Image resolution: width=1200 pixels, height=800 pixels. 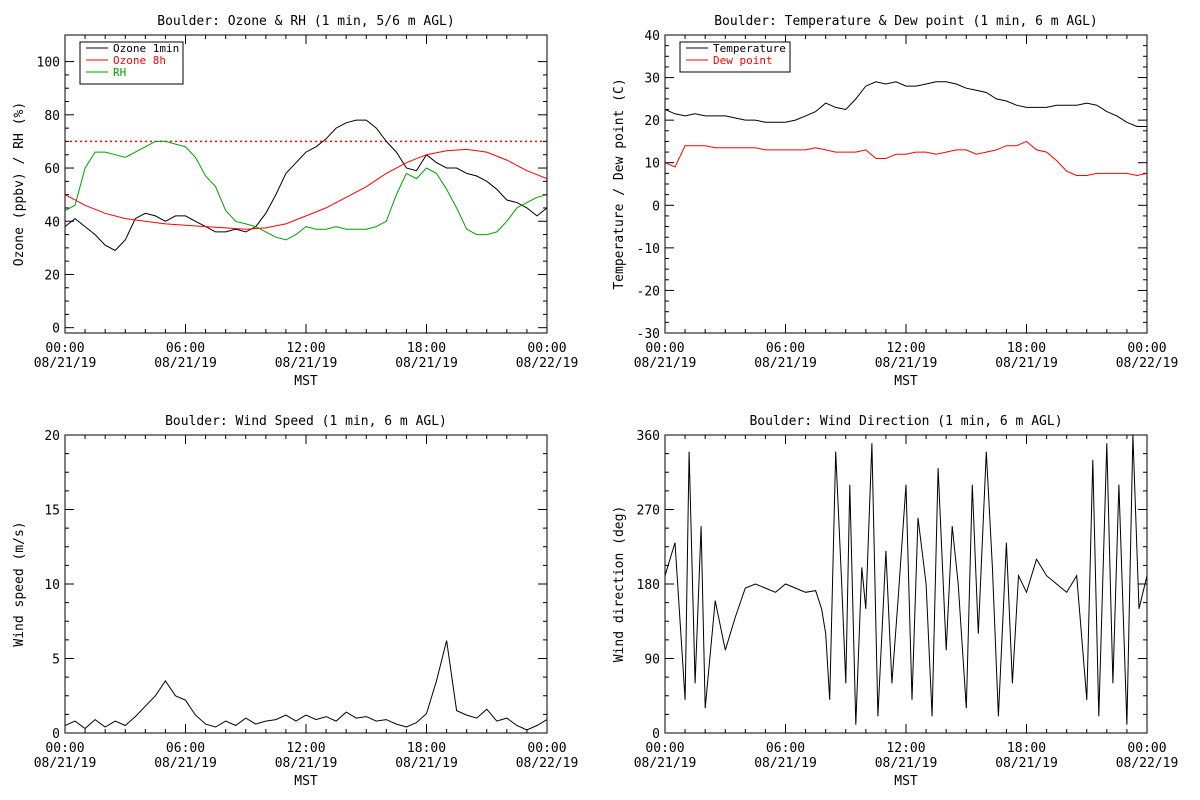 What do you see at coordinates (648, 585) in the screenshot?
I see `y-tick-label: 180` at bounding box center [648, 585].